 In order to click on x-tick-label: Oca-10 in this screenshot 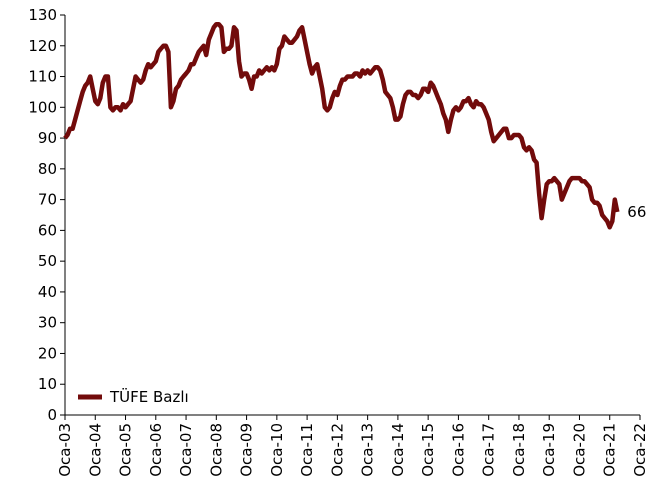, I will do `click(277, 450)`.